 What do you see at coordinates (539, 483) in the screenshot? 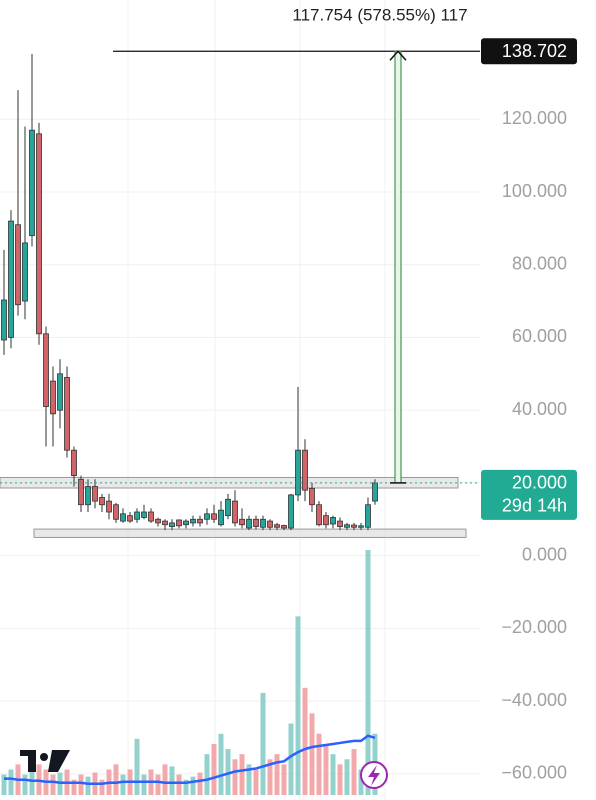
I see `last-price-label: 20.000` at bounding box center [539, 483].